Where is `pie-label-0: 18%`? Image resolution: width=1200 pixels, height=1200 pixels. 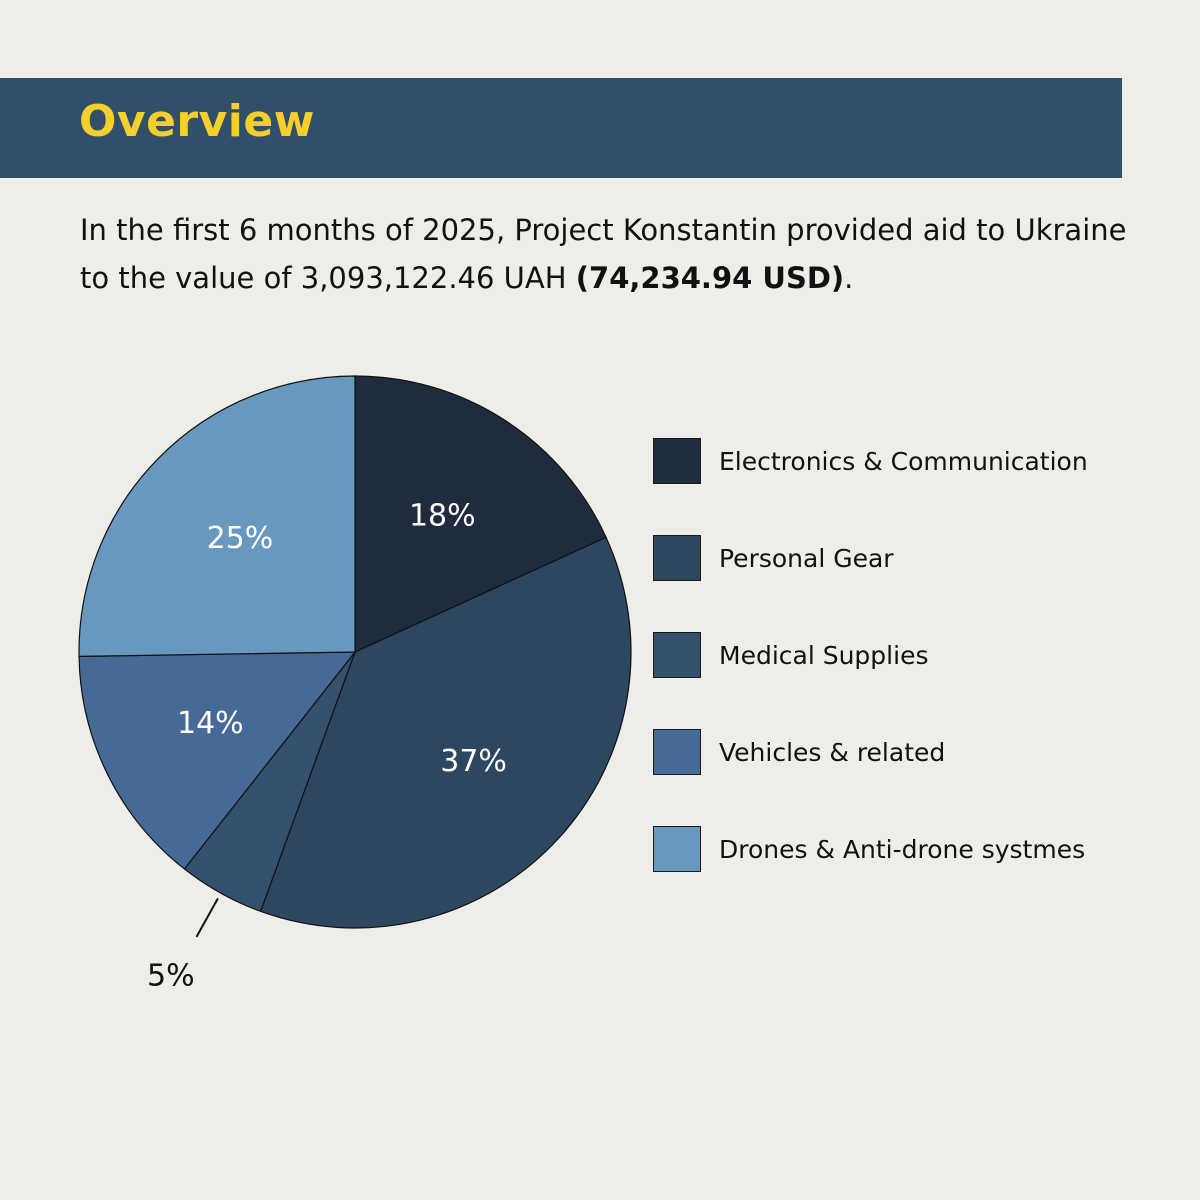 pie-label-0: 18% is located at coordinates (442, 516).